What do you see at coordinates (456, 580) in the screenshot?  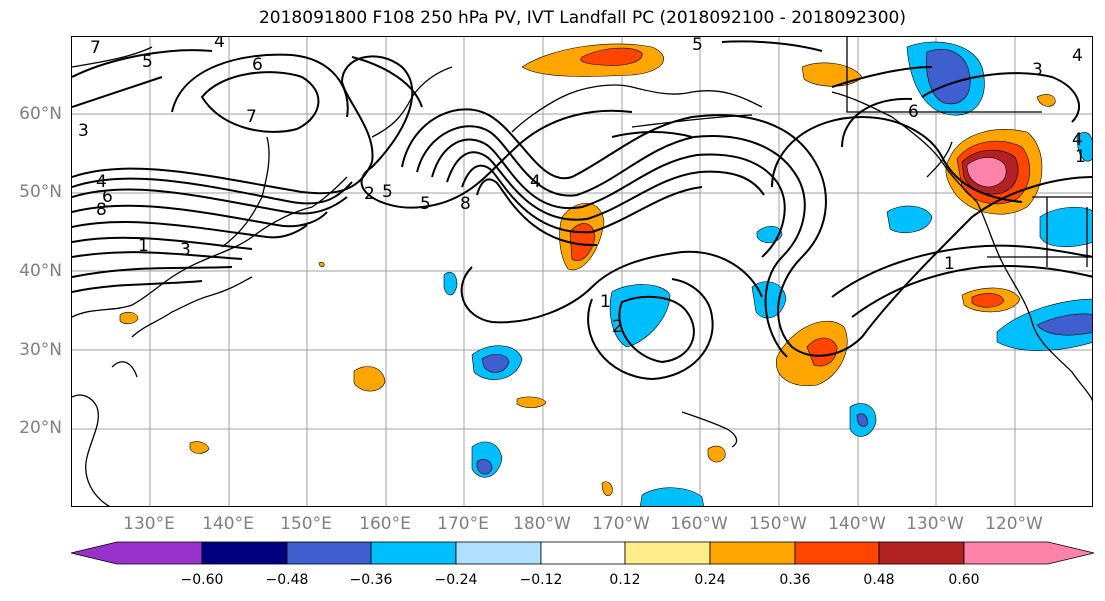 I see `colorbar-tick-label: −0.24` at bounding box center [456, 580].